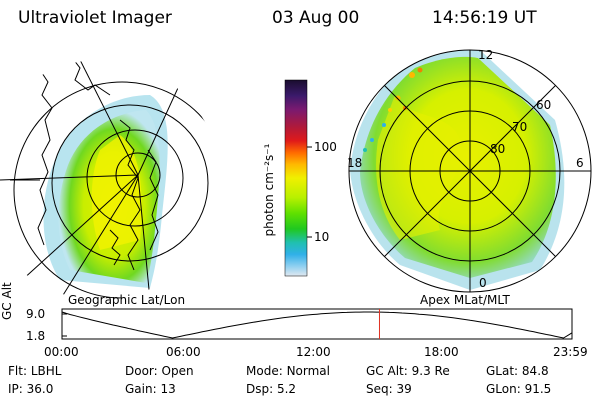 This screenshot has width=600, height=400. What do you see at coordinates (288, 371) in the screenshot?
I see `status-mode: Mode: Normal` at bounding box center [288, 371].